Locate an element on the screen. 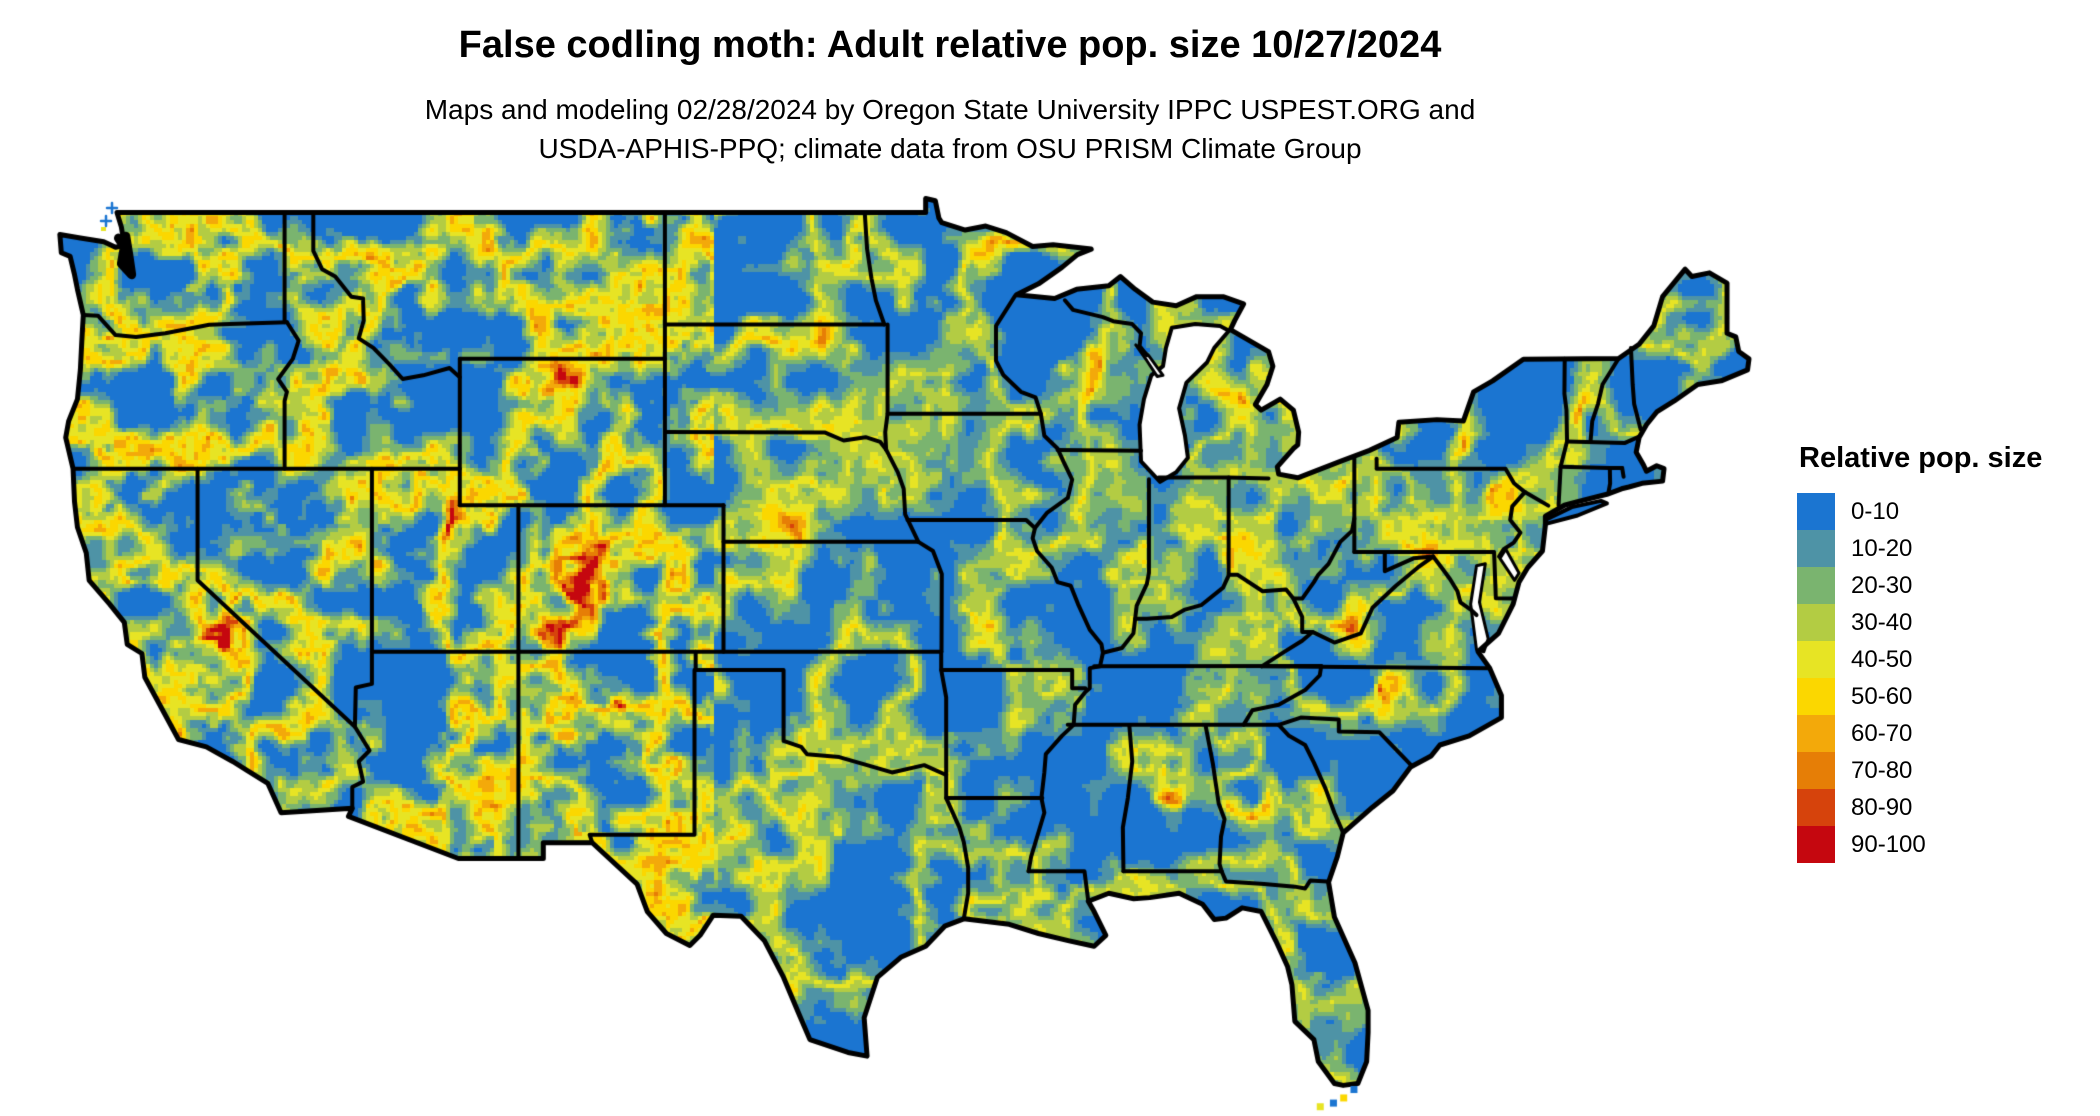 The image size is (2100, 1116). legend-label: 0-10 is located at coordinates (1875, 511).